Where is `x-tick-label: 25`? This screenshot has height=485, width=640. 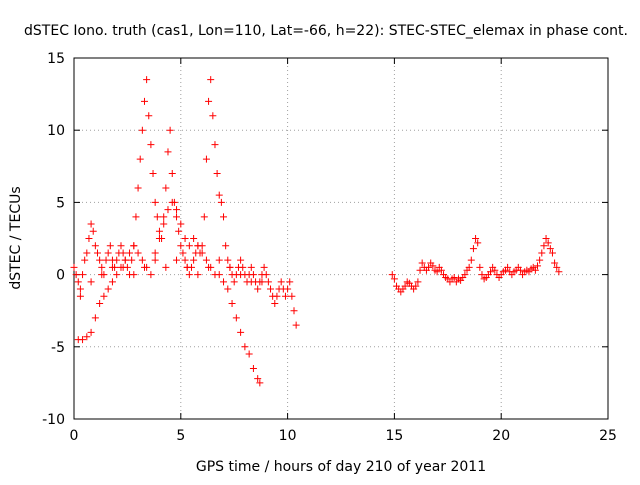 x-tick-label: 25 is located at coordinates (608, 436).